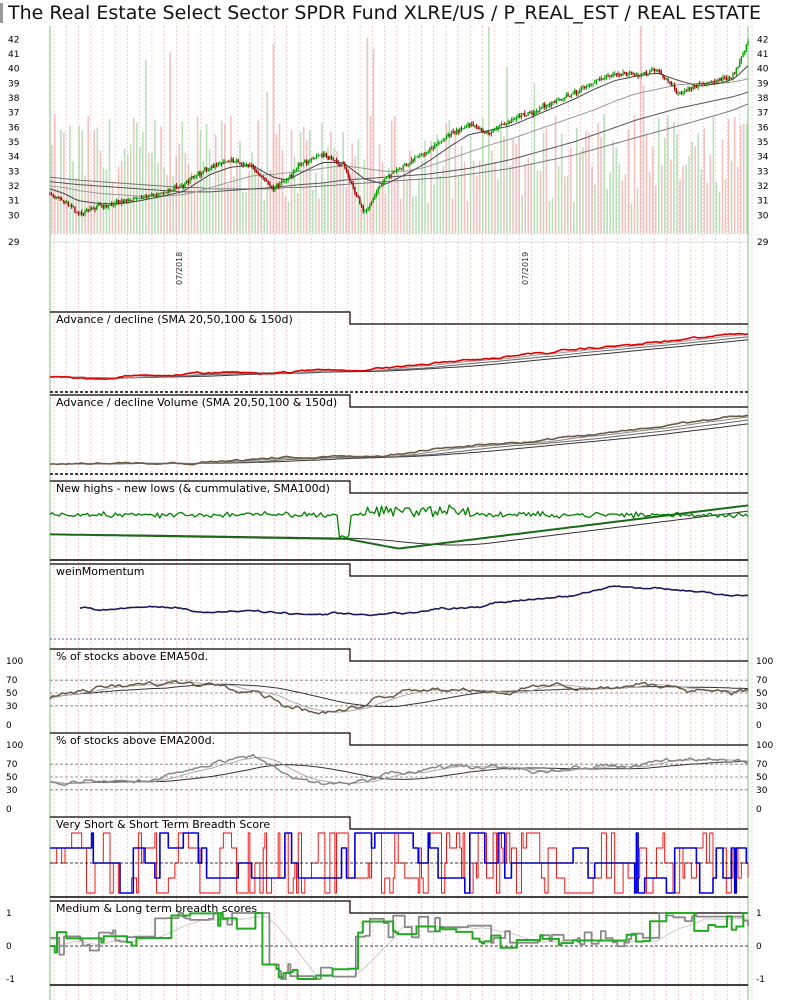  Describe the element at coordinates (399, 146) in the screenshot. I see `sma-150-line` at that location.